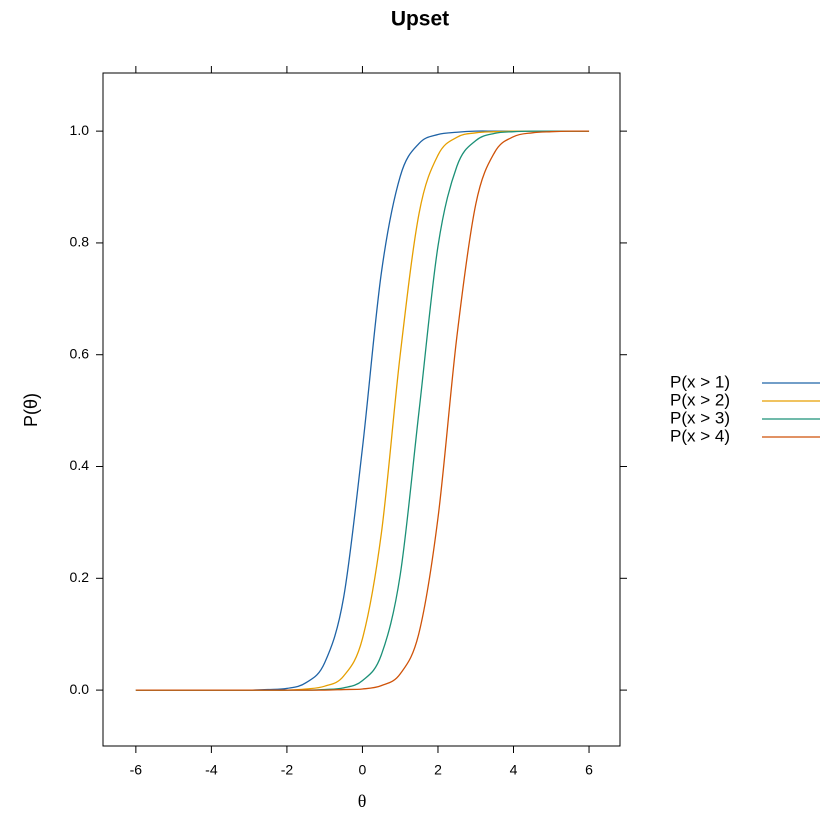 The height and width of the screenshot is (840, 840). What do you see at coordinates (420, 19) in the screenshot?
I see `chart-title: Upset` at bounding box center [420, 19].